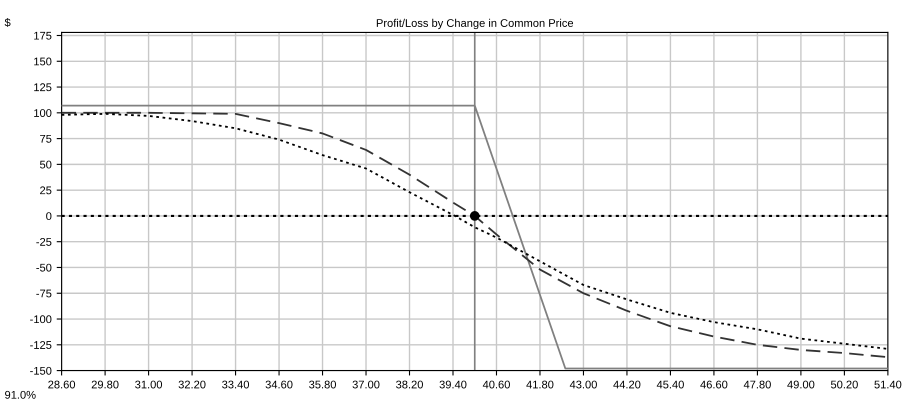  What do you see at coordinates (46, 164) in the screenshot?
I see `y-tick-label: 50` at bounding box center [46, 164].